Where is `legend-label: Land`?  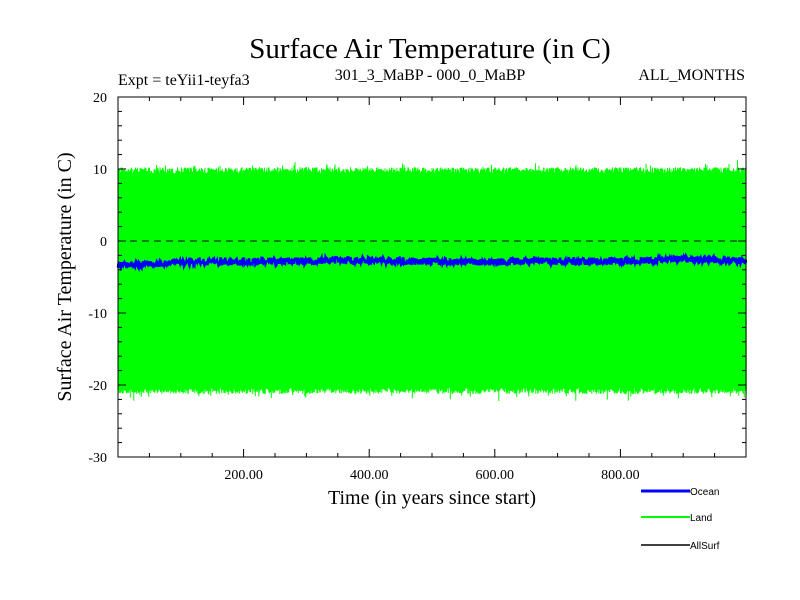
legend-label: Land is located at coordinates (701, 518).